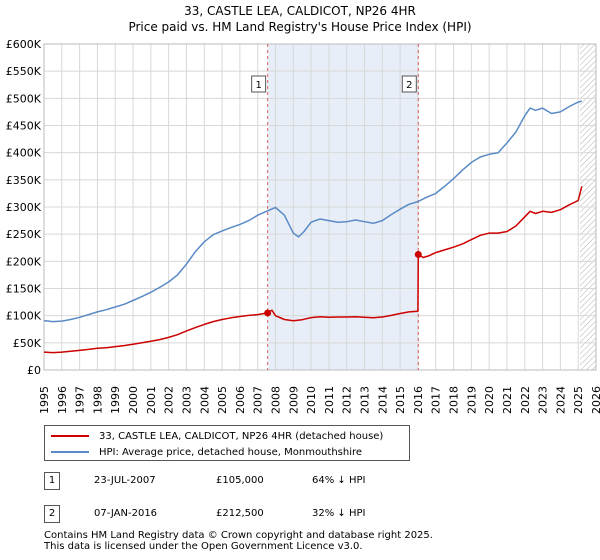 The image size is (600, 560). Describe the element at coordinates (471, 400) in the screenshot. I see `x-tick-label: 2019` at that location.